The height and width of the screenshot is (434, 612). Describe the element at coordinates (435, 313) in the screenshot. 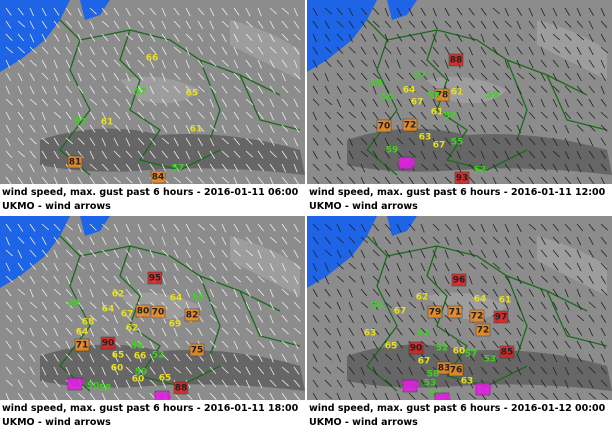

I see `gust-label: 79` at that location.